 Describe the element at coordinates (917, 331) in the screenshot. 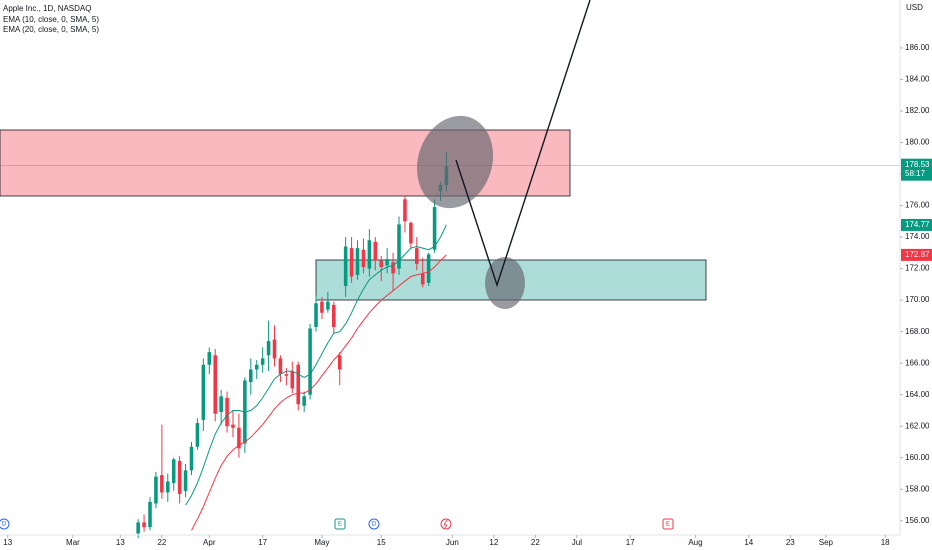

I see `y-tick-label: 168.00` at that location.